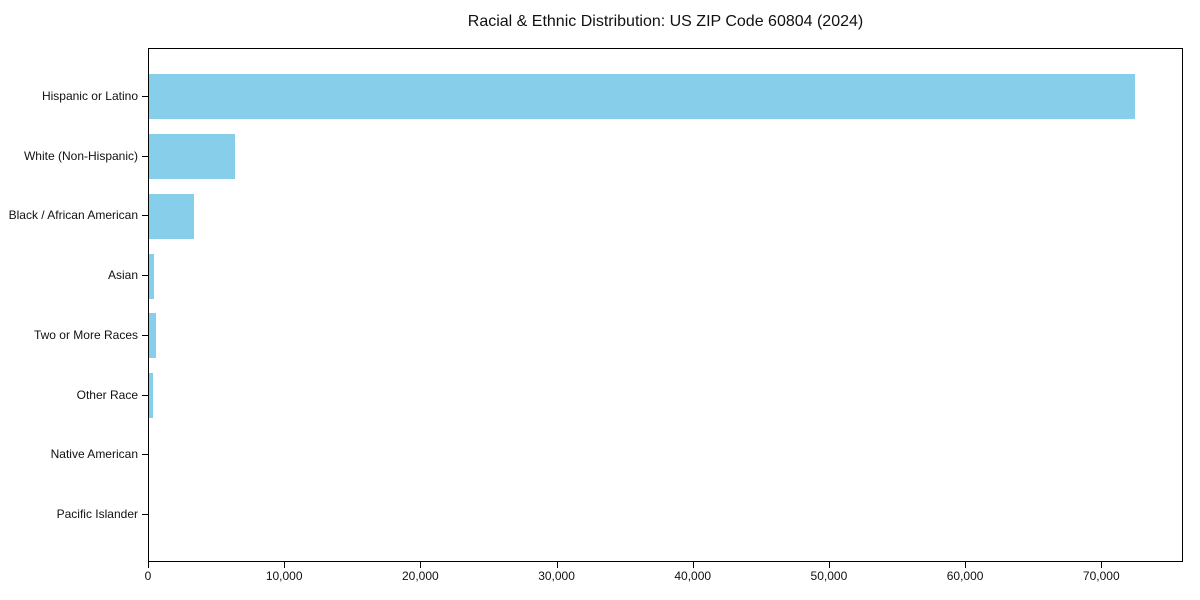 This screenshot has width=1200, height=600. I want to click on y-tick-label-black-african-american: Black / African American, so click(73, 215).